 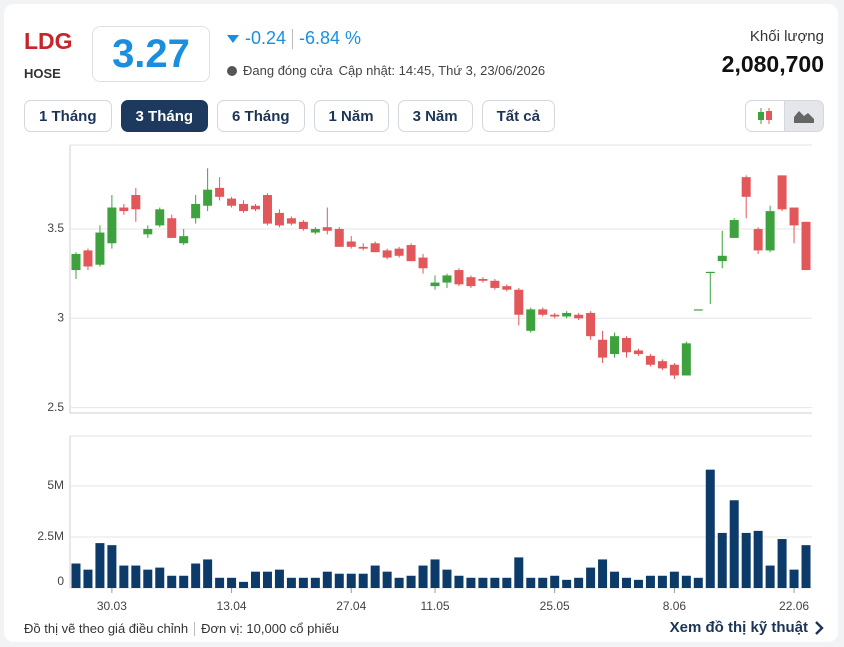 I want to click on exchange: HOSE, so click(x=42, y=73).